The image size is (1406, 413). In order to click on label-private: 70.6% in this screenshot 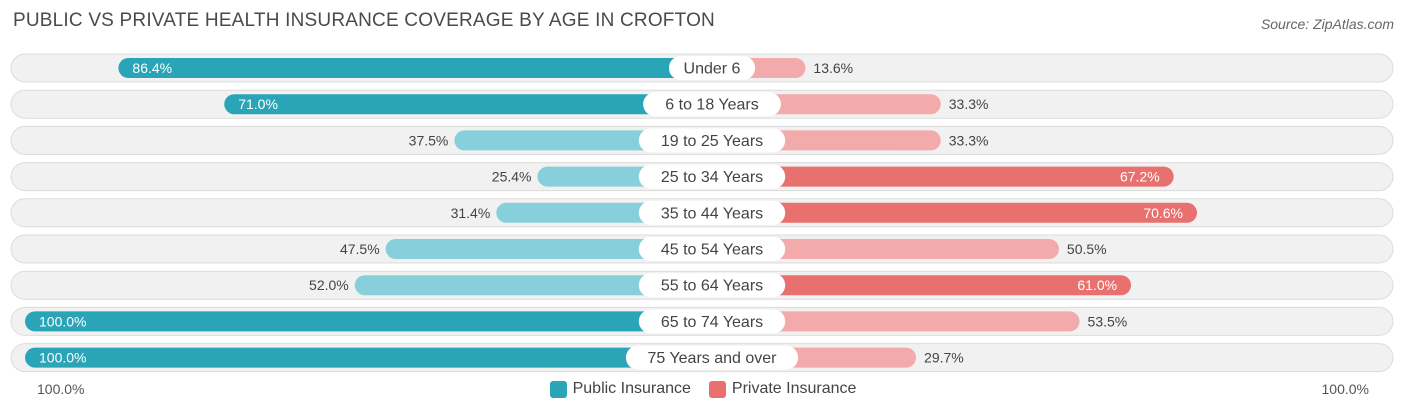, I will do `click(1163, 213)`.